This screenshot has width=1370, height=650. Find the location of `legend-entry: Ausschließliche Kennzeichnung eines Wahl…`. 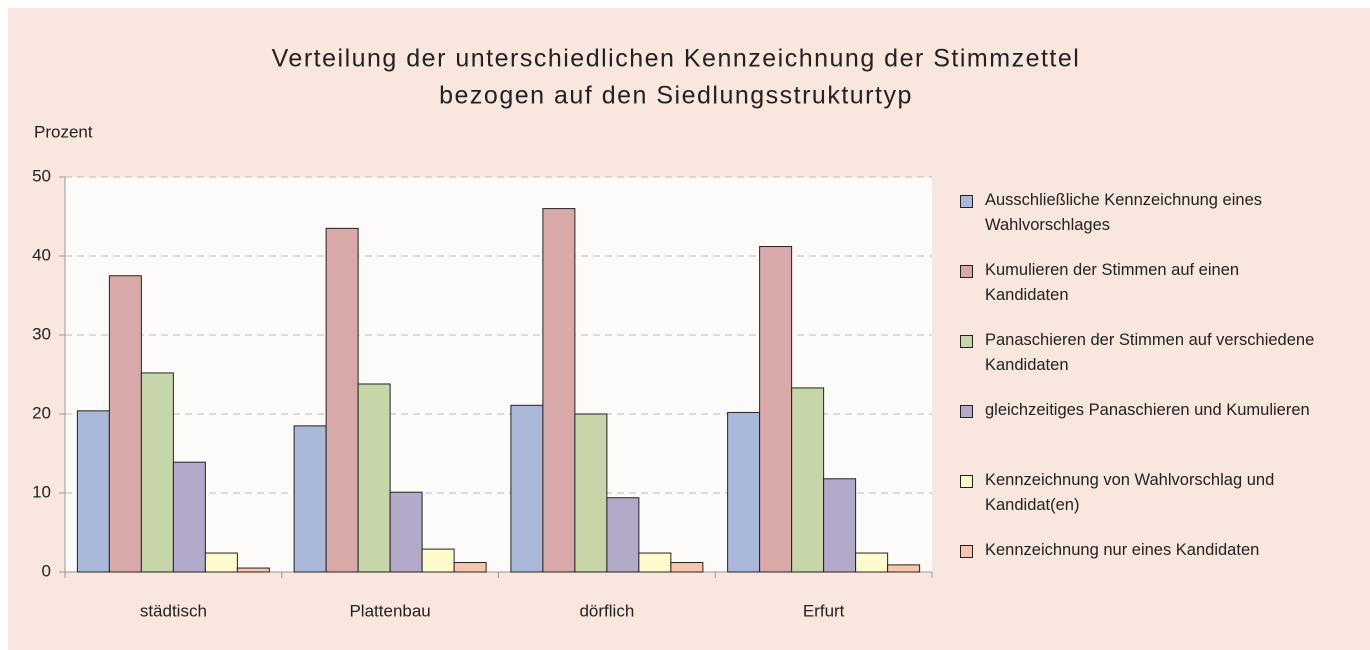

legend-entry: Ausschließliche Kennzeichnung eines Wahl… is located at coordinates (1137, 223).